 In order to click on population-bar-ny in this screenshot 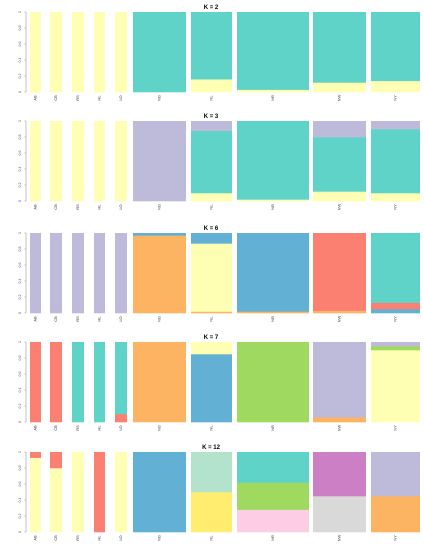, I will do `click(395, 161)`.